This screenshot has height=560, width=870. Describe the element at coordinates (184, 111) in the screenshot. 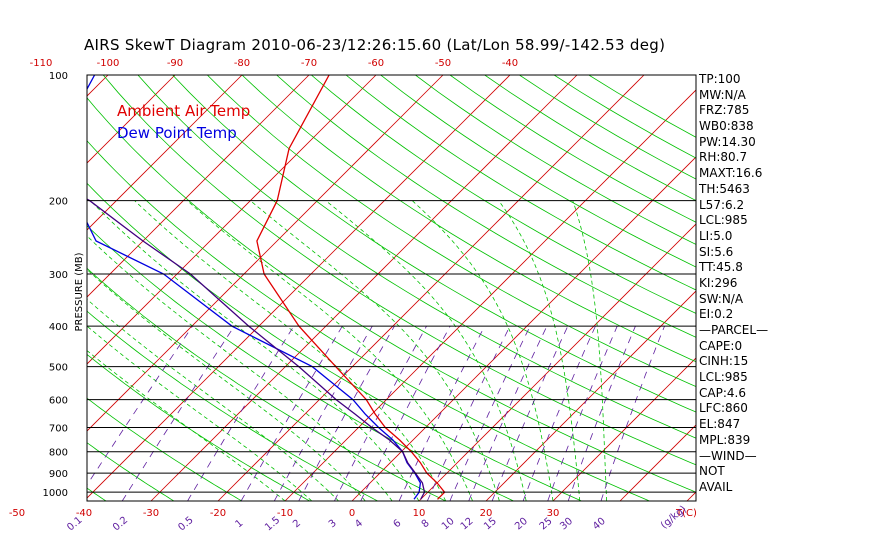

I see `legend-ambient-air-temp: Ambient Air Temp` at that location.